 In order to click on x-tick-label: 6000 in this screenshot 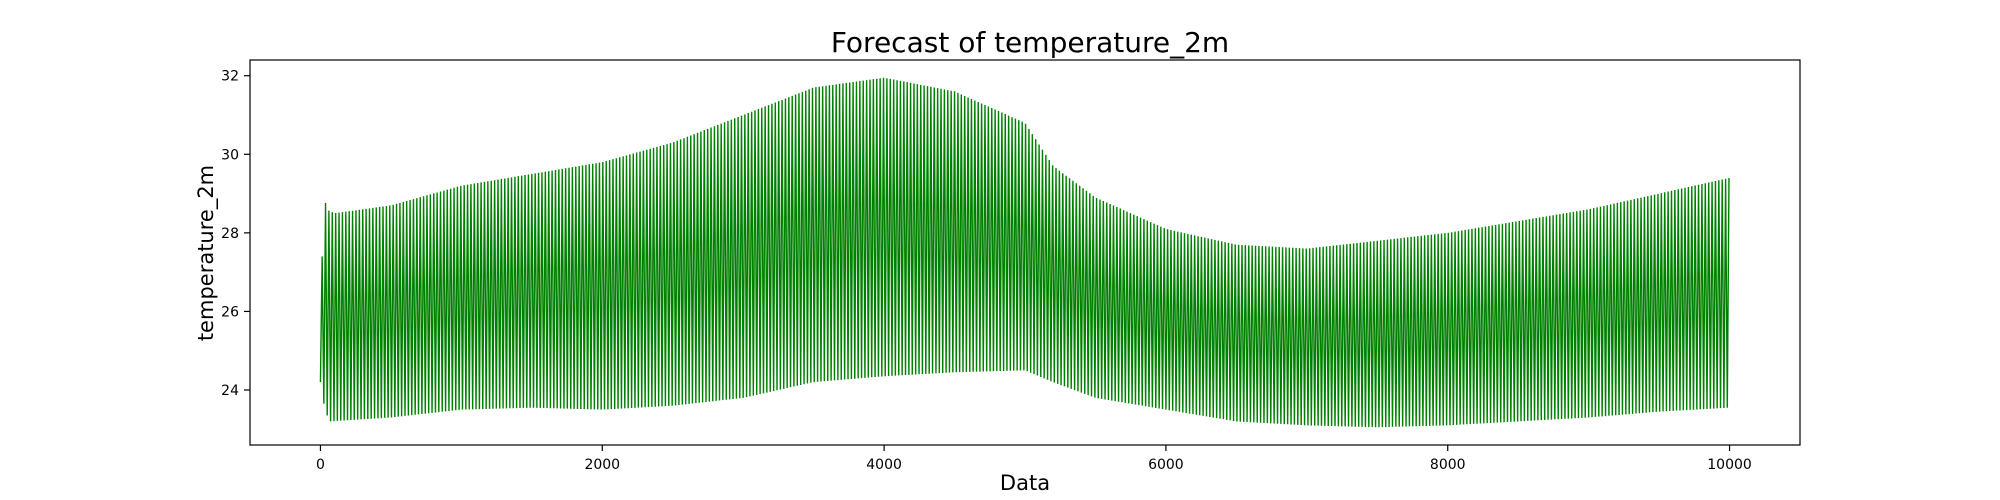, I will do `click(1166, 465)`.